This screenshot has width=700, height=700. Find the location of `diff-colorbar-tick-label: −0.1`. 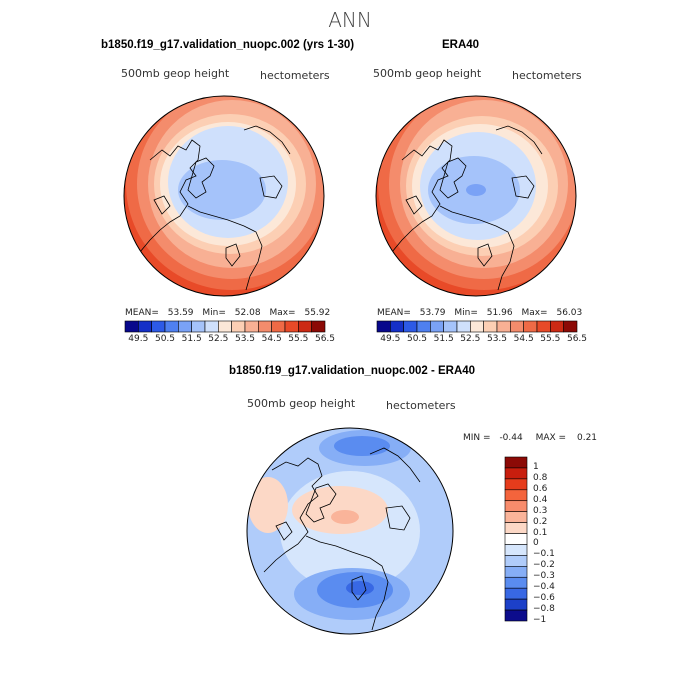

diff-colorbar-tick-label: −0.1 is located at coordinates (544, 554).